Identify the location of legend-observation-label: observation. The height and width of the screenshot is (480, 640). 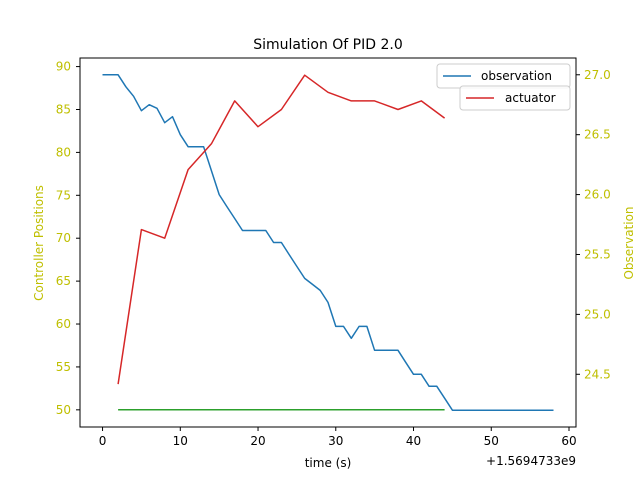
(516, 76).